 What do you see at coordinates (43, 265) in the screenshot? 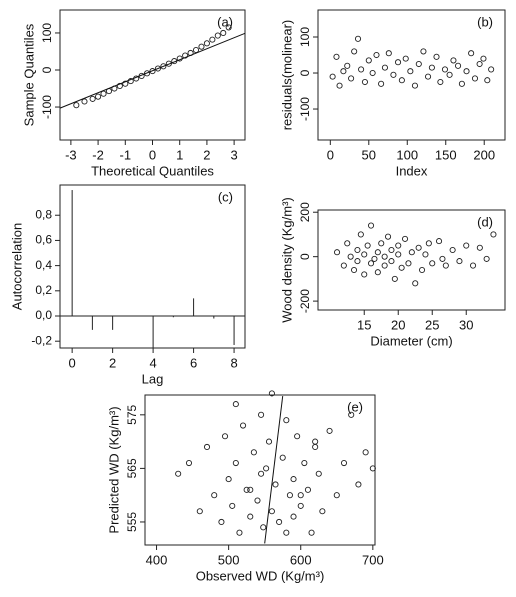
I see `y-tick-label: 0,4` at bounding box center [43, 265].